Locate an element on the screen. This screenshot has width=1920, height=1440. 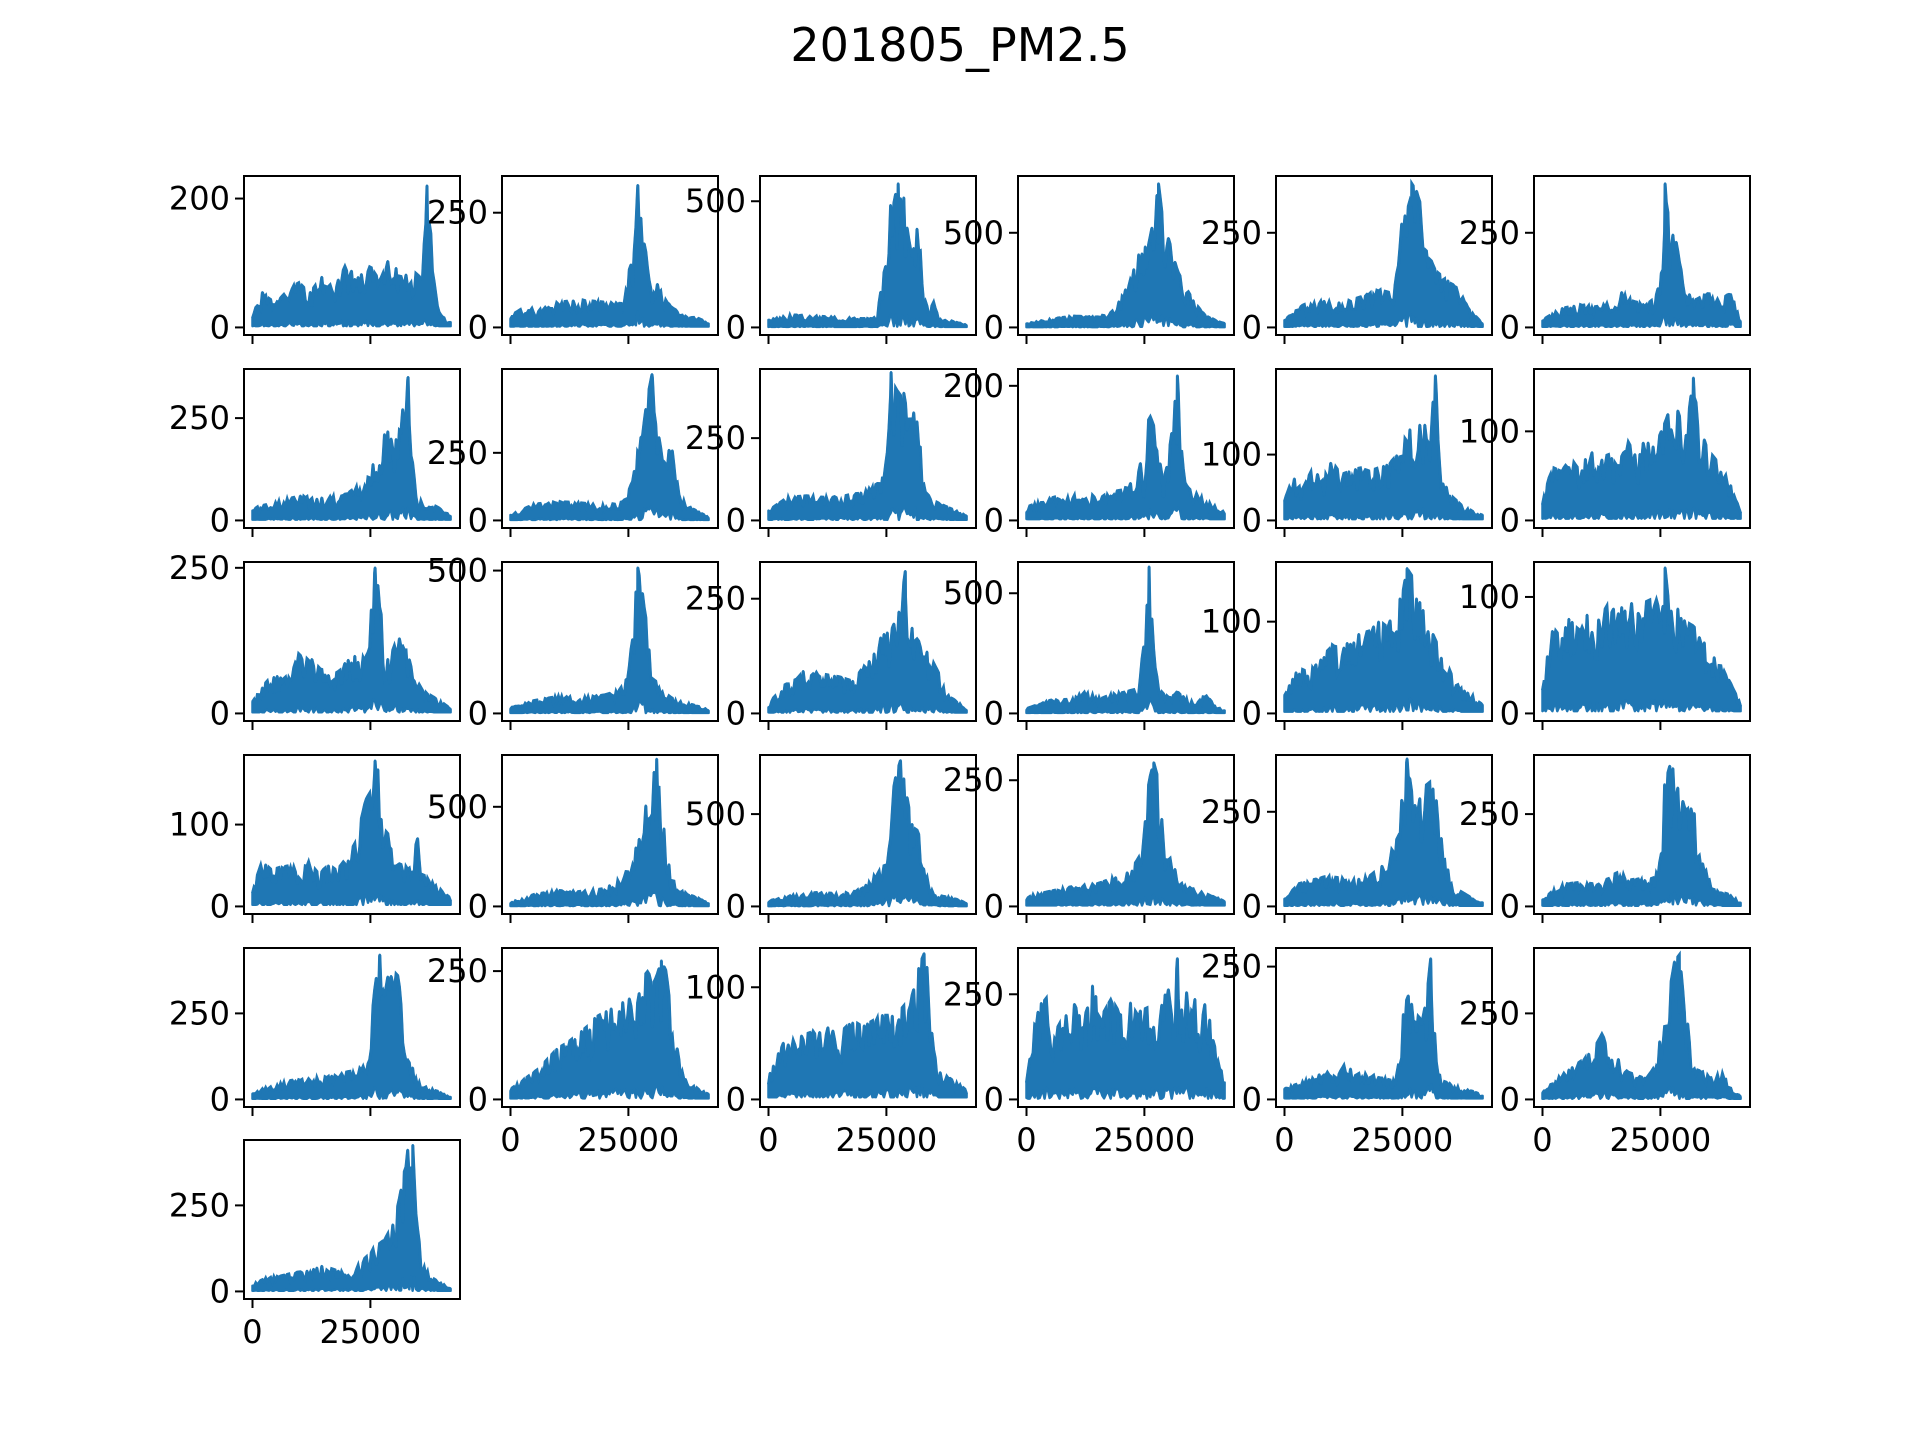
figure-title: 201805_PM2.5 is located at coordinates (960, 45).